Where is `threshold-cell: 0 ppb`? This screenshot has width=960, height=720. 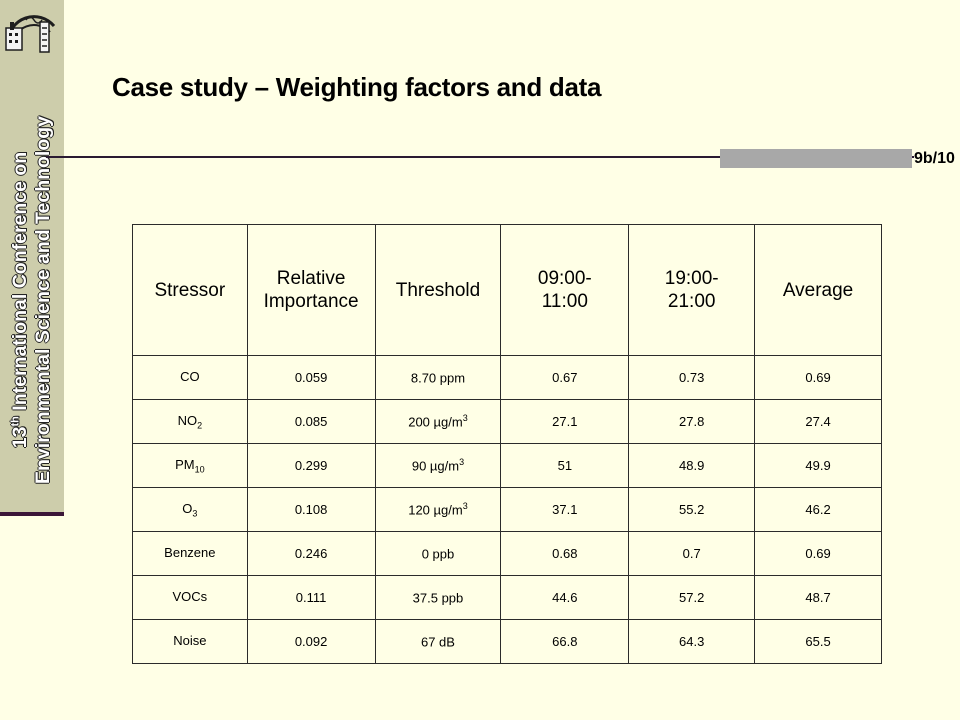
threshold-cell: 0 ppb is located at coordinates (438, 553).